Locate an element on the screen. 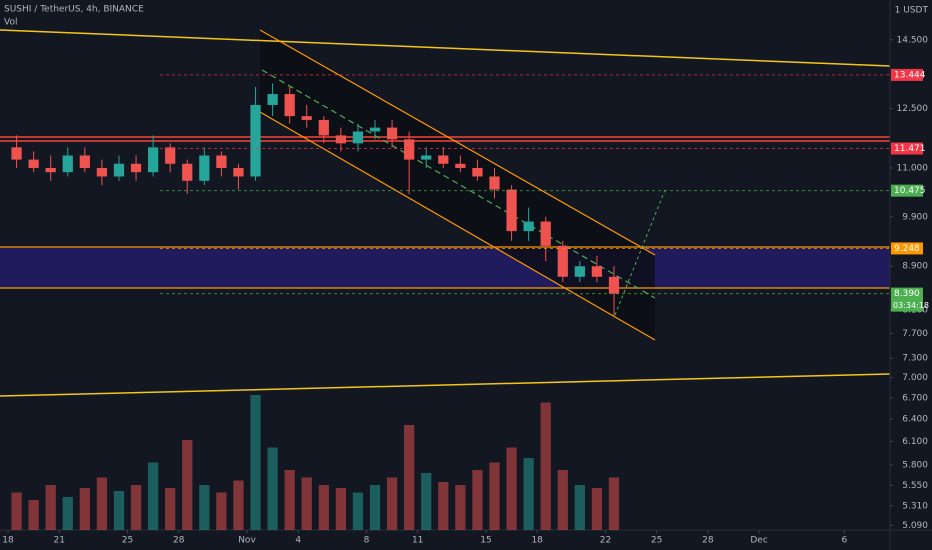 The image size is (932, 550). y-tick-label: 9.900 is located at coordinates (915, 217).